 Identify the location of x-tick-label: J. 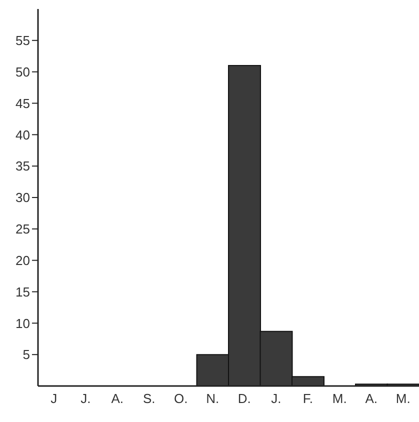
(54, 398).